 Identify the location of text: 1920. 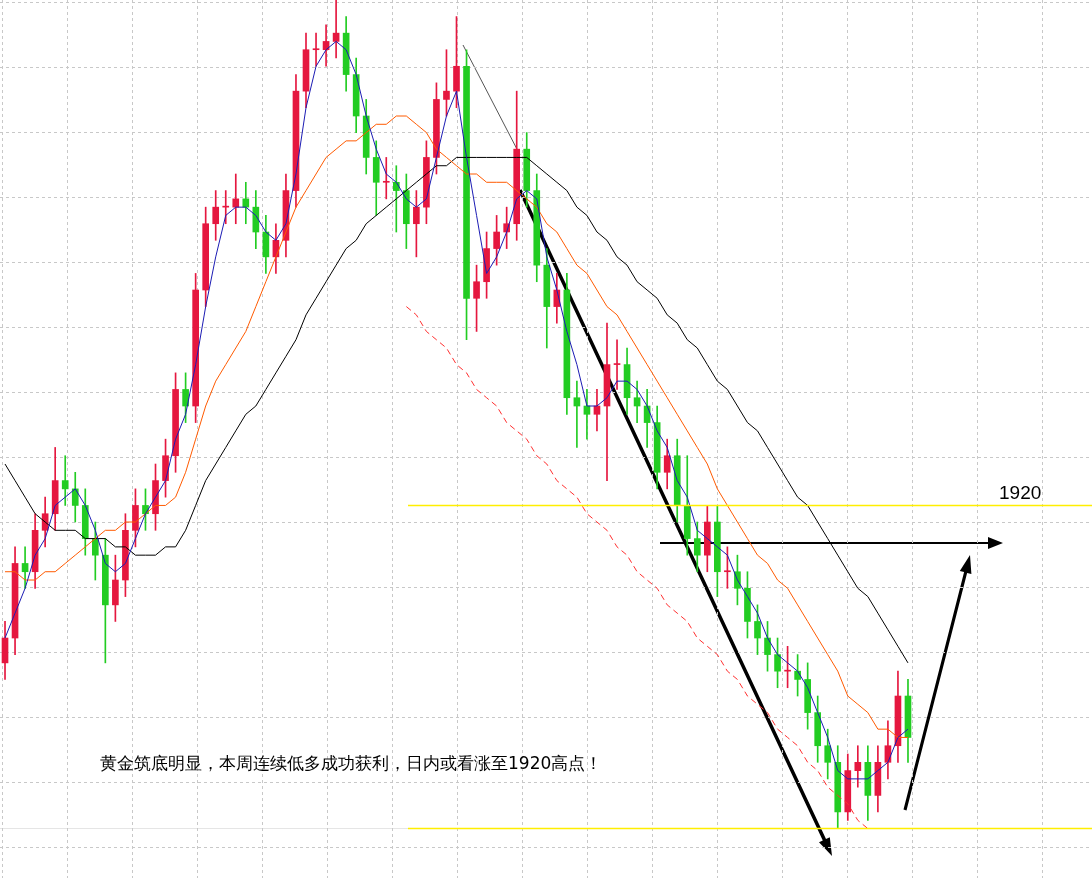
(1020, 493).